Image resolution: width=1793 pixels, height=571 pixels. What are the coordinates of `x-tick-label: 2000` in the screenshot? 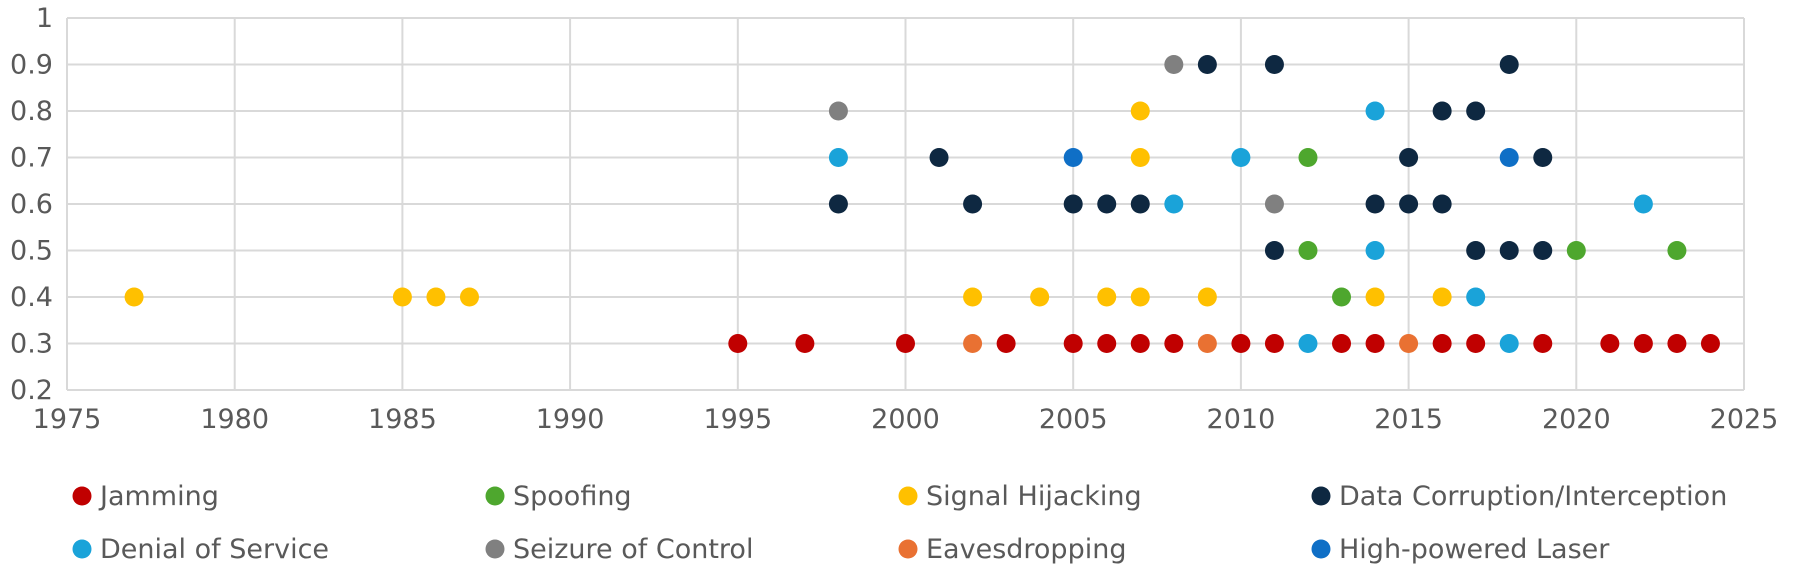 It's located at (905, 419).